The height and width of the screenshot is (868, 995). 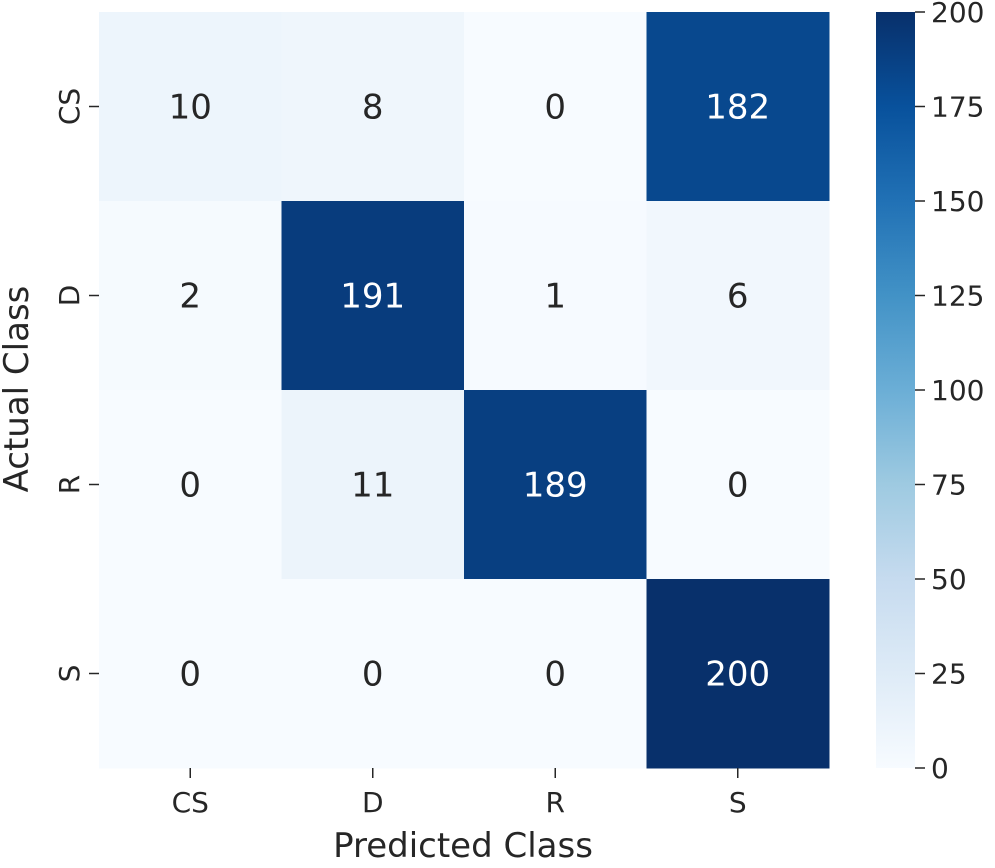 I want to click on y-tick-label: D, so click(x=69, y=296).